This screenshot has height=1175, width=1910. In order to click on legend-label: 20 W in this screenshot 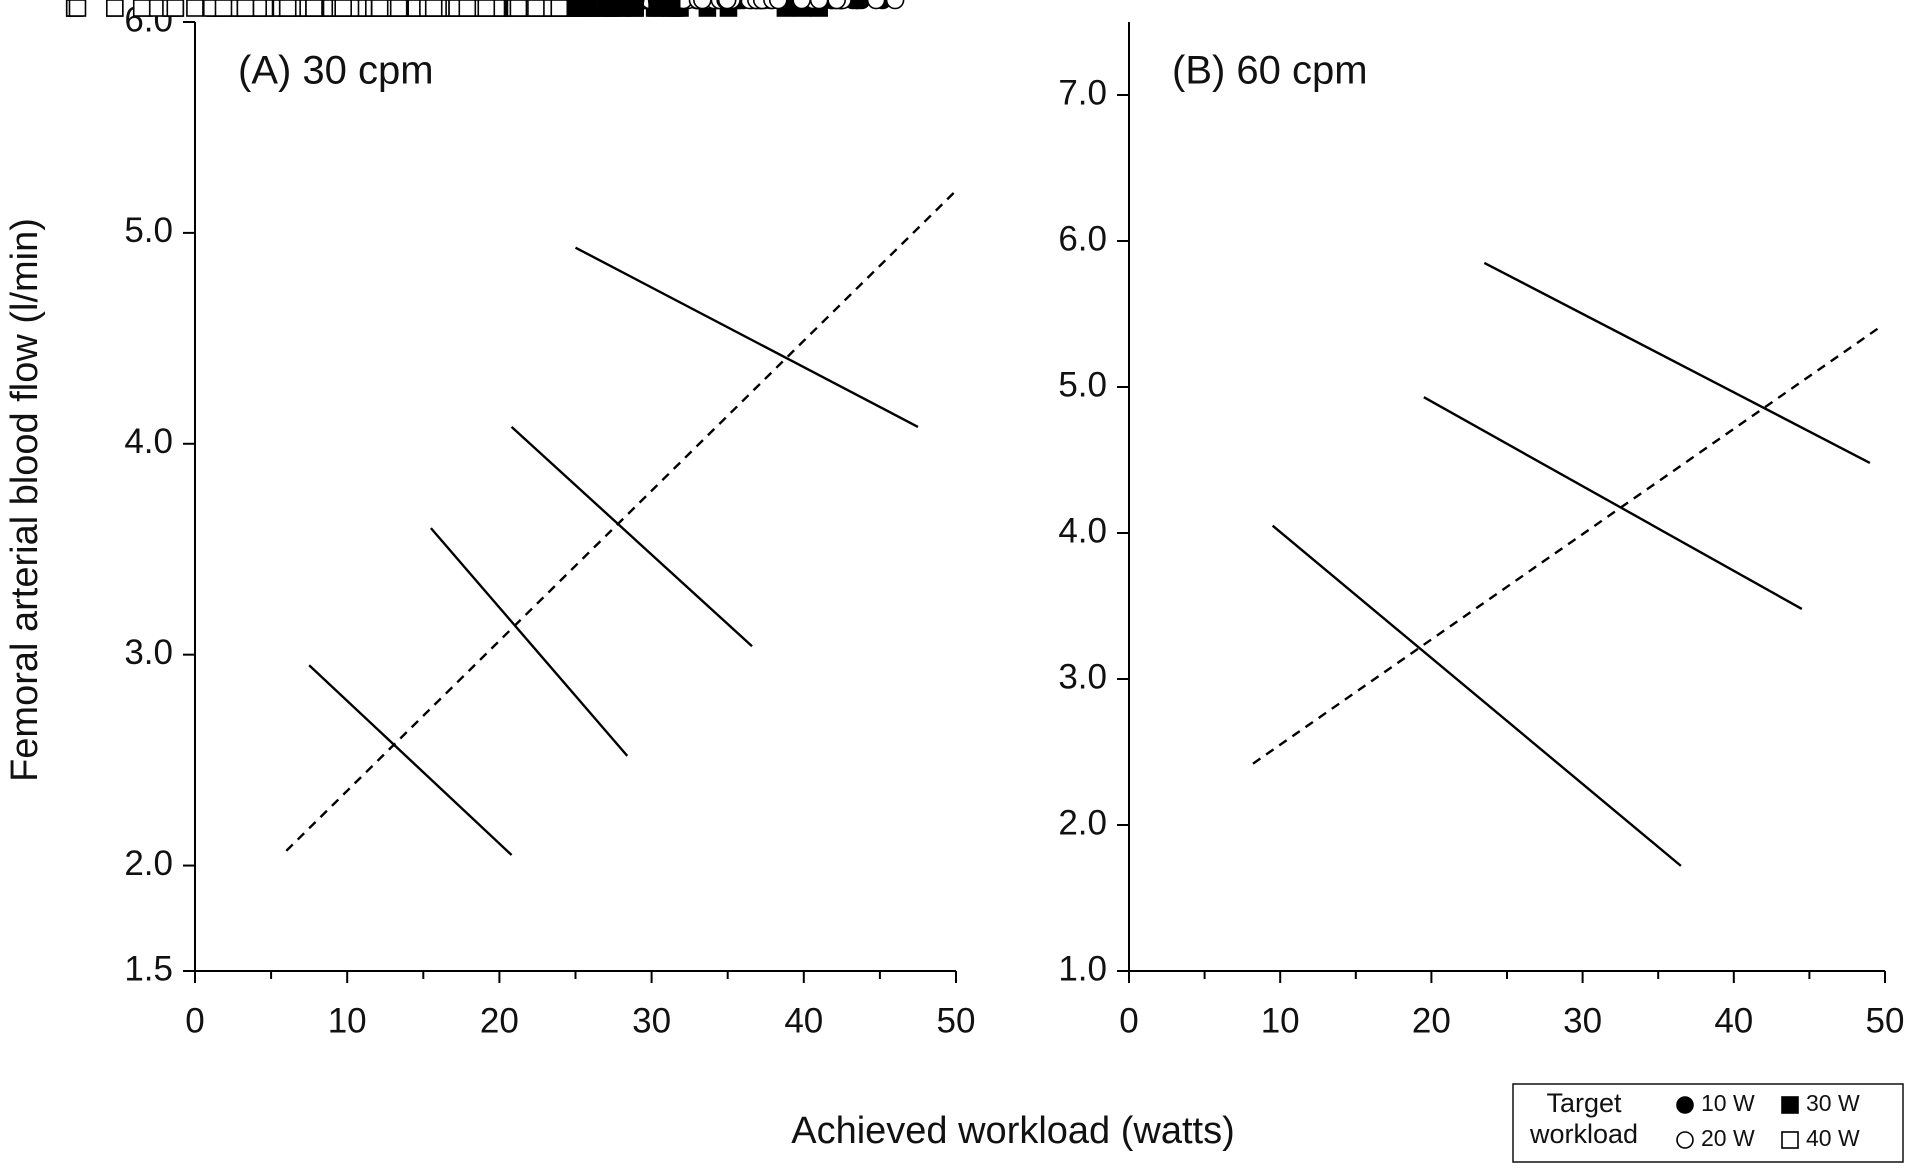, I will do `click(1728, 1138)`.